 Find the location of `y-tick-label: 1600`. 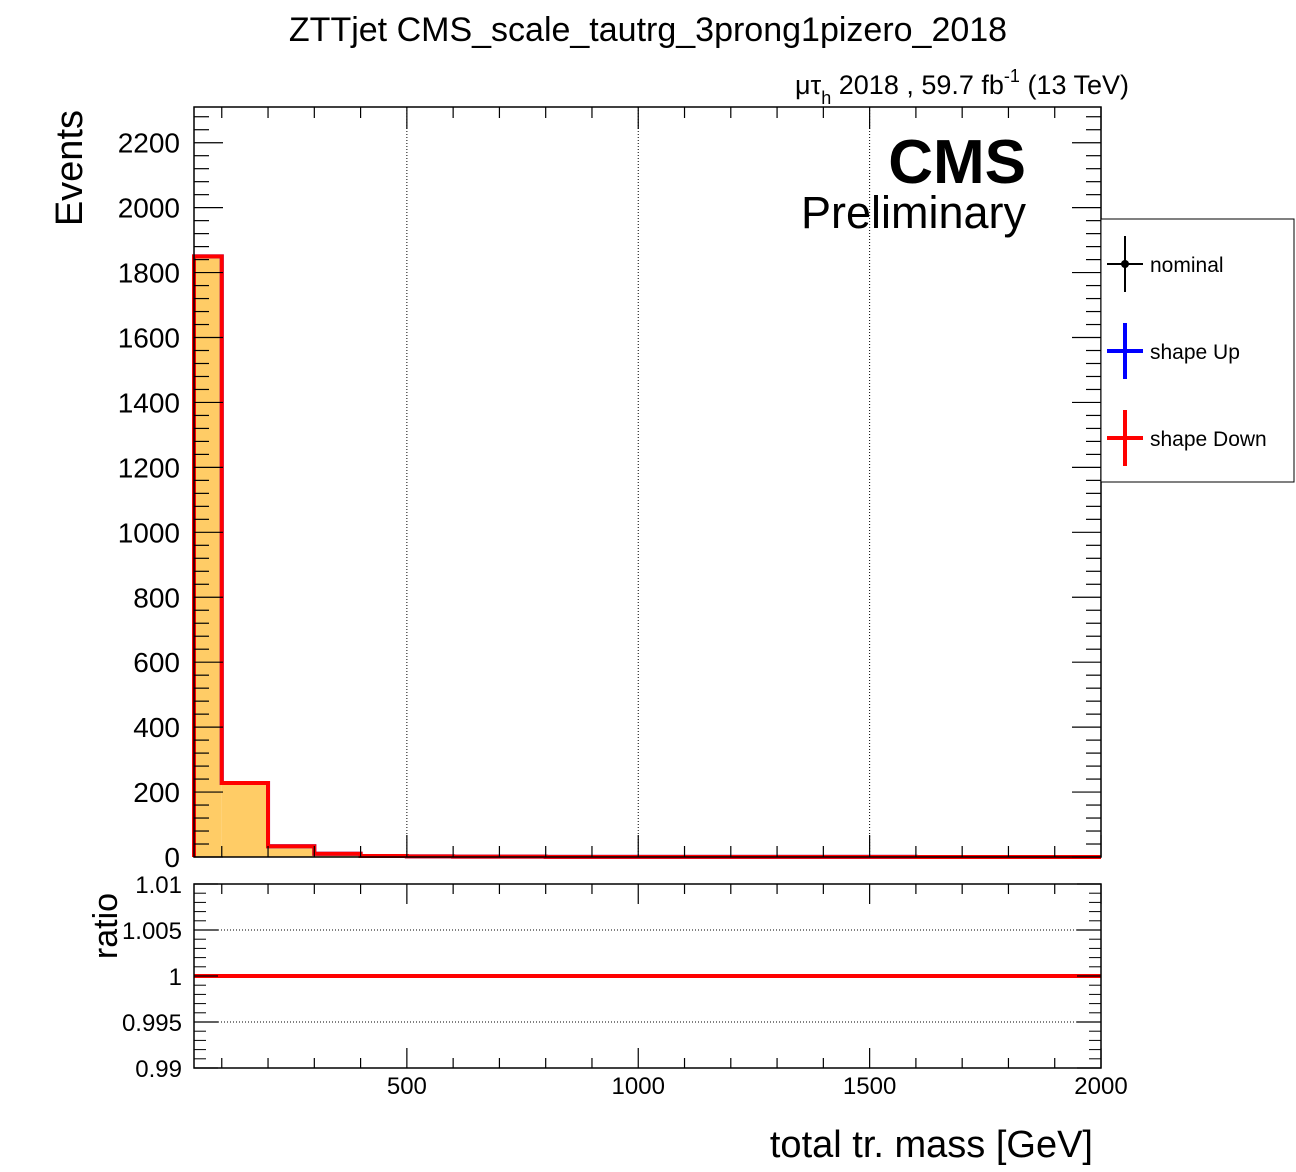

y-tick-label: 1600 is located at coordinates (149, 338).